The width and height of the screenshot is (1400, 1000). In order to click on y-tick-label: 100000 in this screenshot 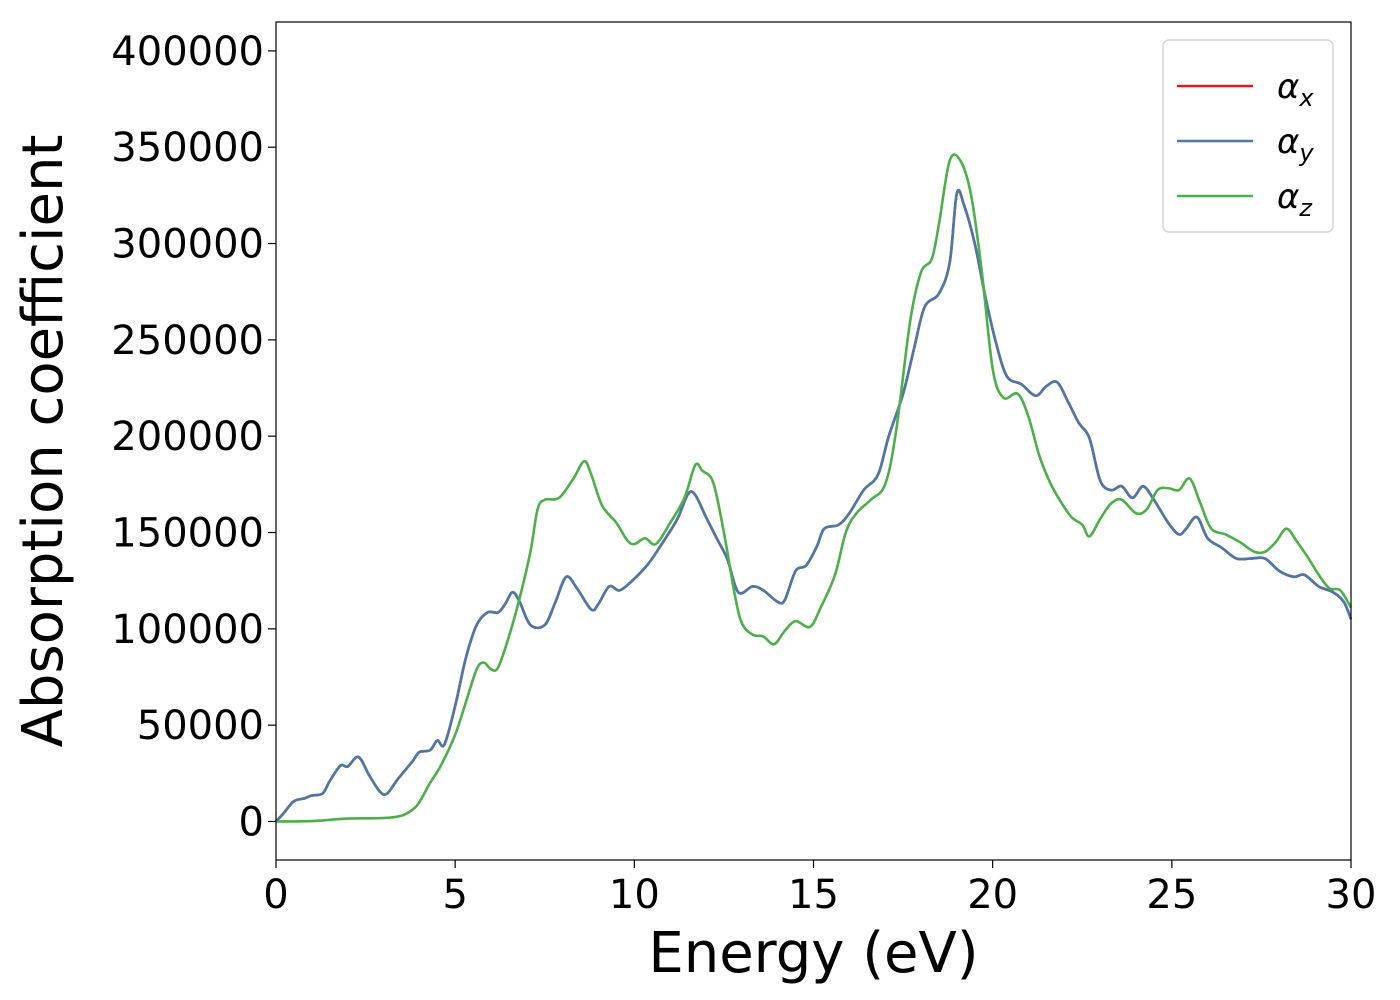, I will do `click(187, 630)`.